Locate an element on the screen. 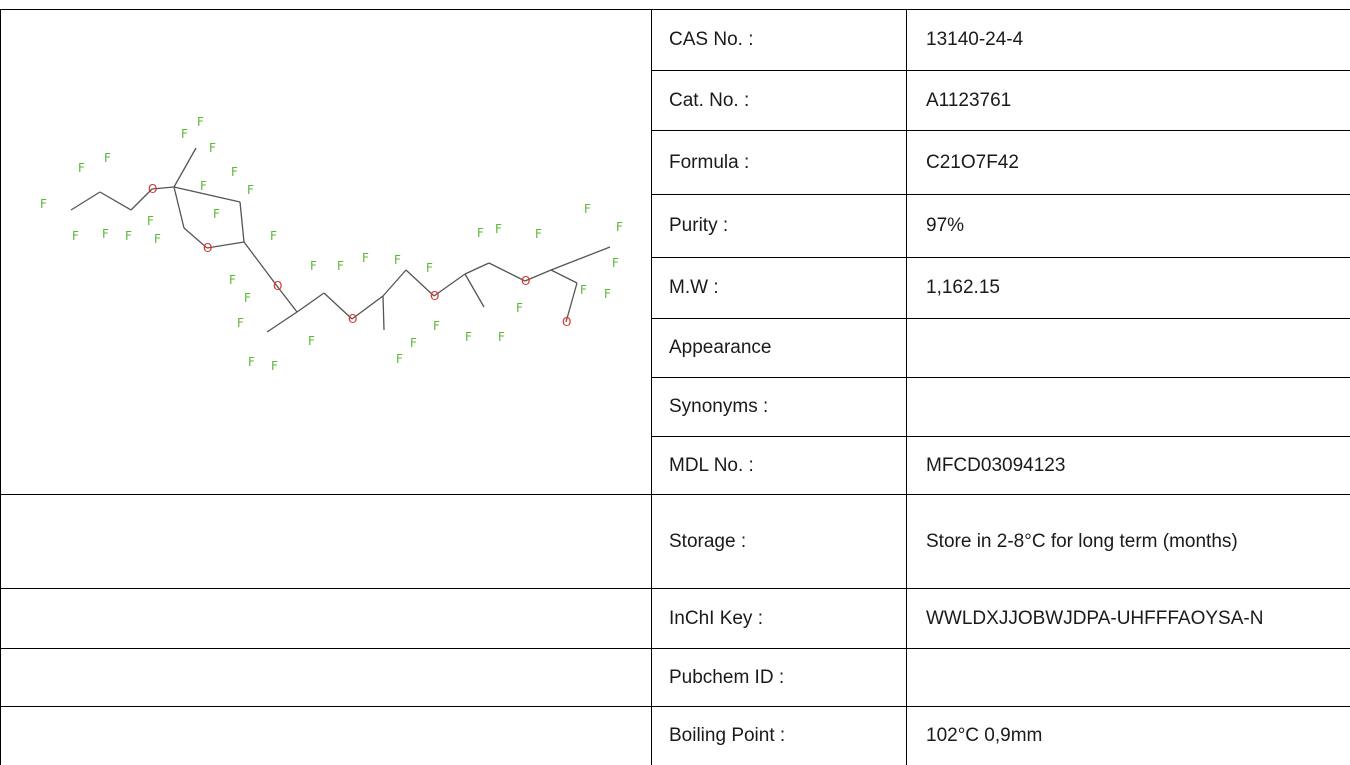 The image size is (1350, 765). border-top is located at coordinates (675, 9).